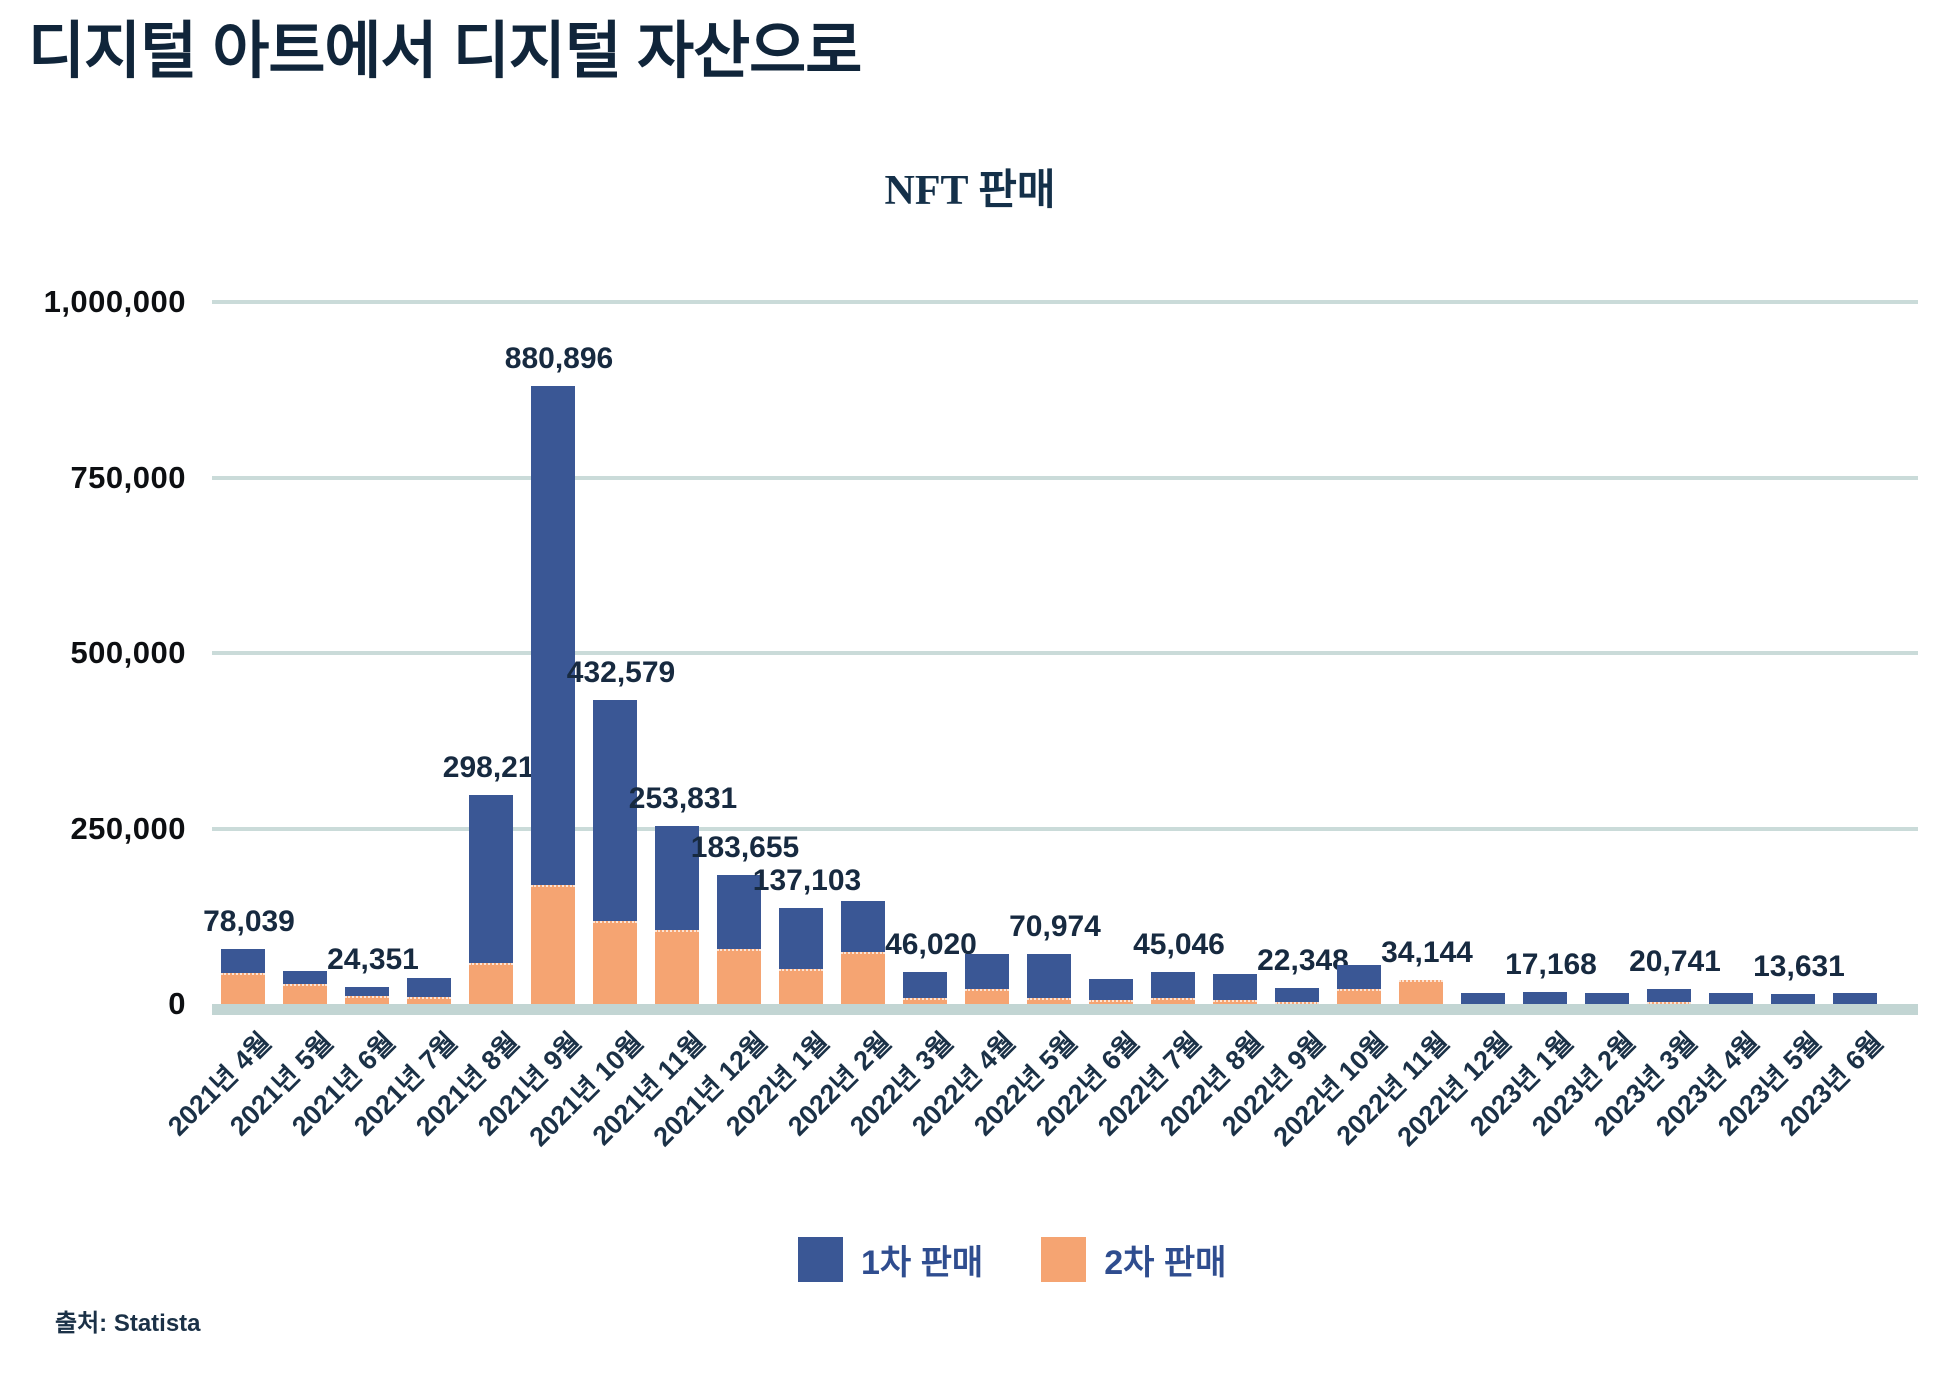  What do you see at coordinates (128, 828) in the screenshot?
I see `y-axis-tick-label: 250,000` at bounding box center [128, 828].